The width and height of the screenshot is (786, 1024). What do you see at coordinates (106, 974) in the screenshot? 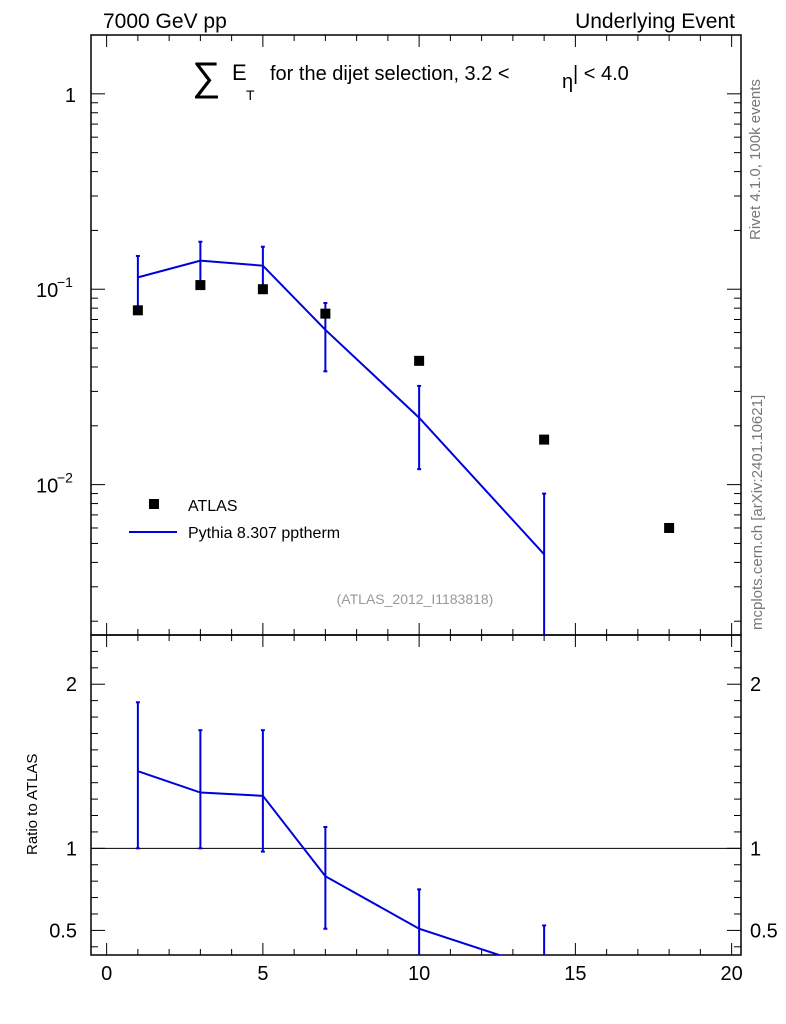
I see `ratio-xtick-label: 0` at bounding box center [106, 974].